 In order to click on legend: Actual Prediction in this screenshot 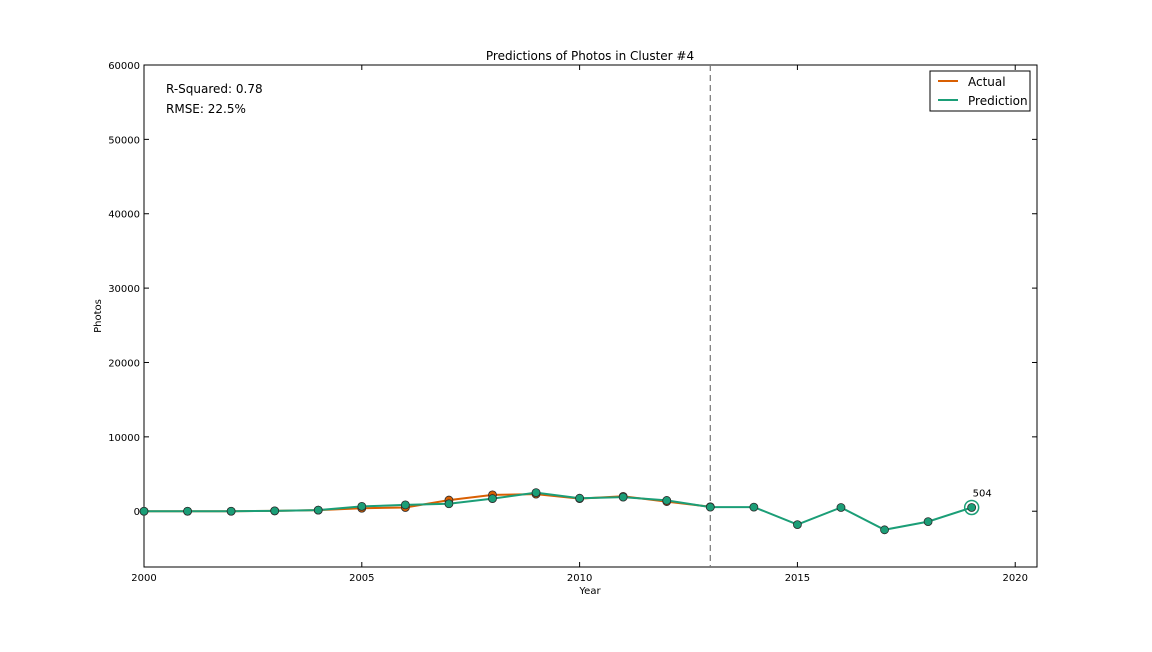, I will do `click(980, 91)`.